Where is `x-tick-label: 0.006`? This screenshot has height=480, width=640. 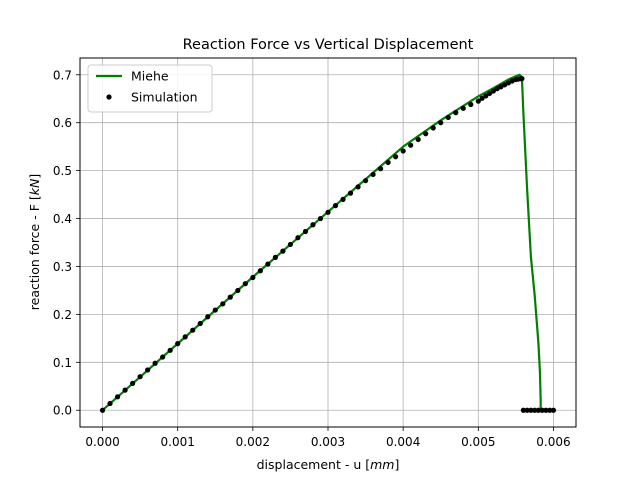 x-tick-label: 0.006 is located at coordinates (553, 442).